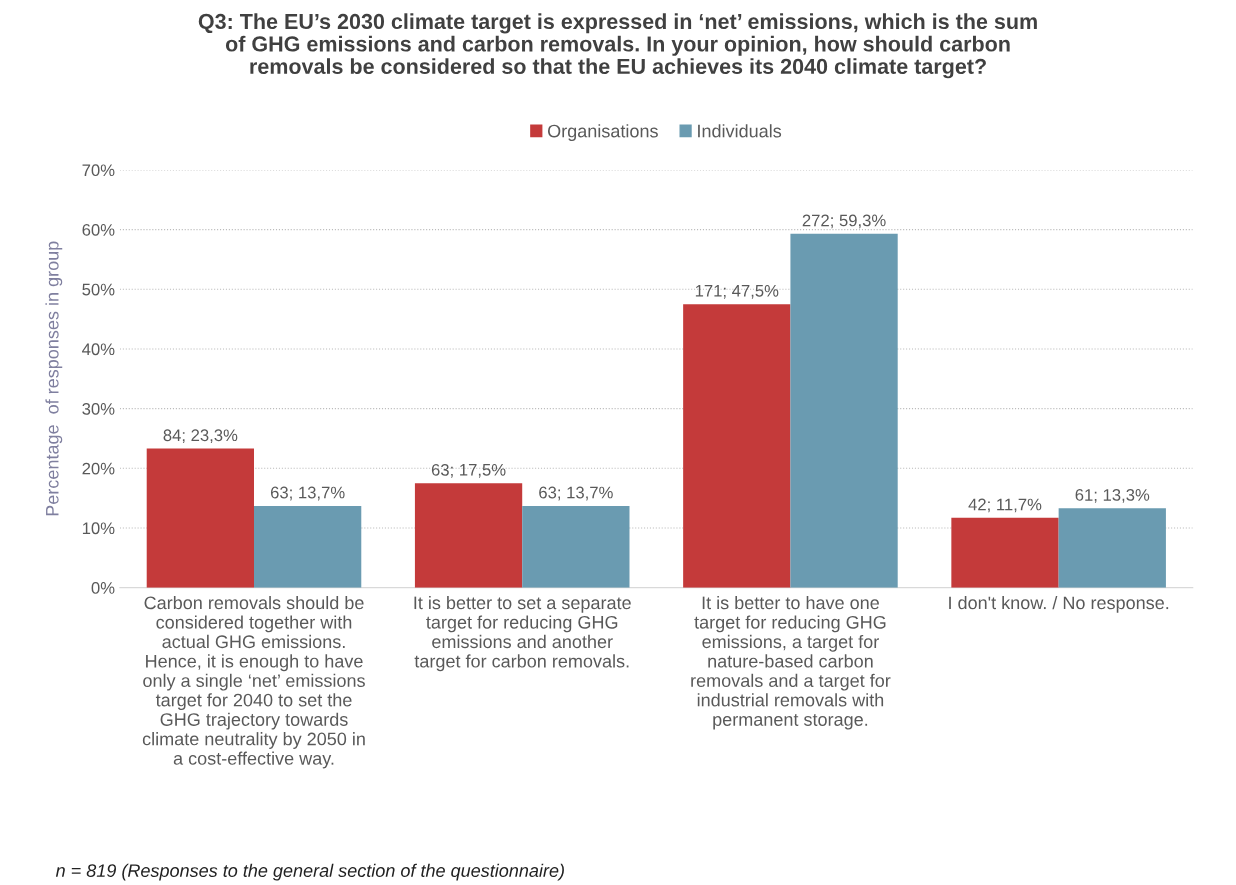  I want to click on y-tick-label: 20%, so click(98, 468).